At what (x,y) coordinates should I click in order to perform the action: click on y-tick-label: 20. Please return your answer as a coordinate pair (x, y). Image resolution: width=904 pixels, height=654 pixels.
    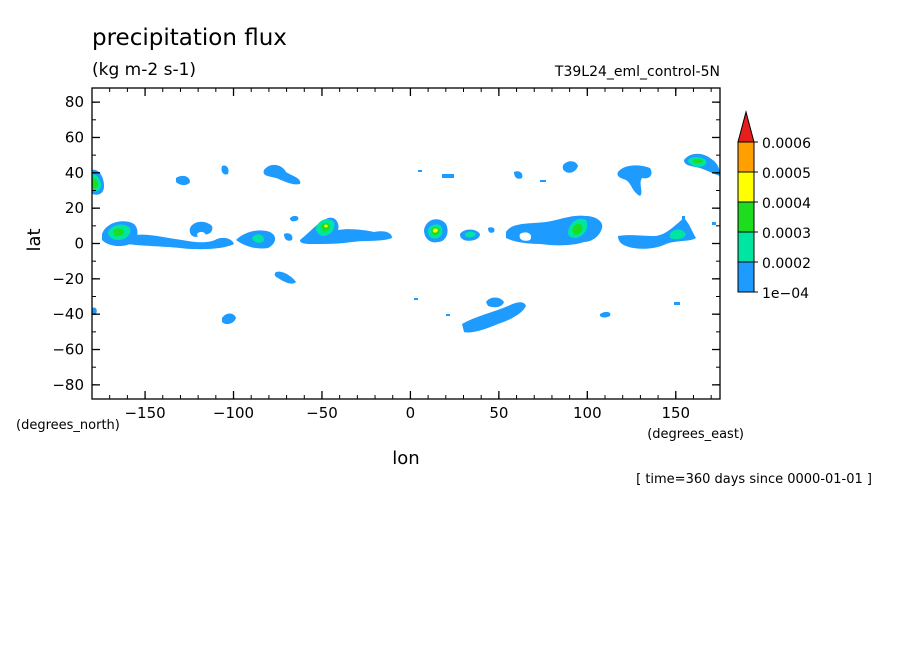
    Looking at the image, I should click on (74, 208).